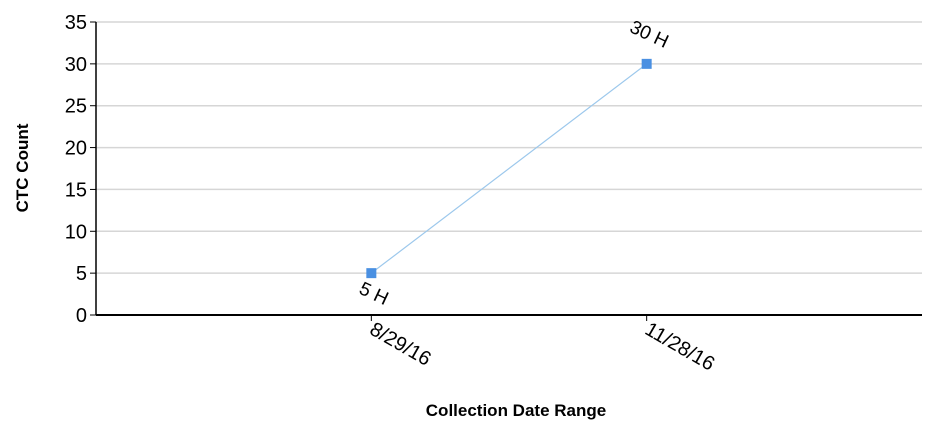 This screenshot has height=421, width=927. Describe the element at coordinates (76, 149) in the screenshot. I see `y-tick-label: 20` at that location.